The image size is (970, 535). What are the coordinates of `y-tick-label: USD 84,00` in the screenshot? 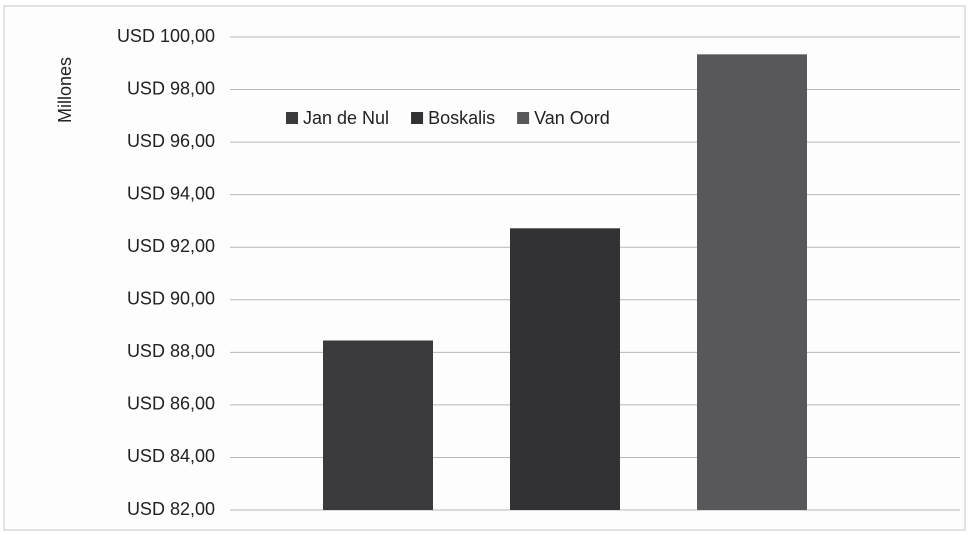 It's located at (171, 456).